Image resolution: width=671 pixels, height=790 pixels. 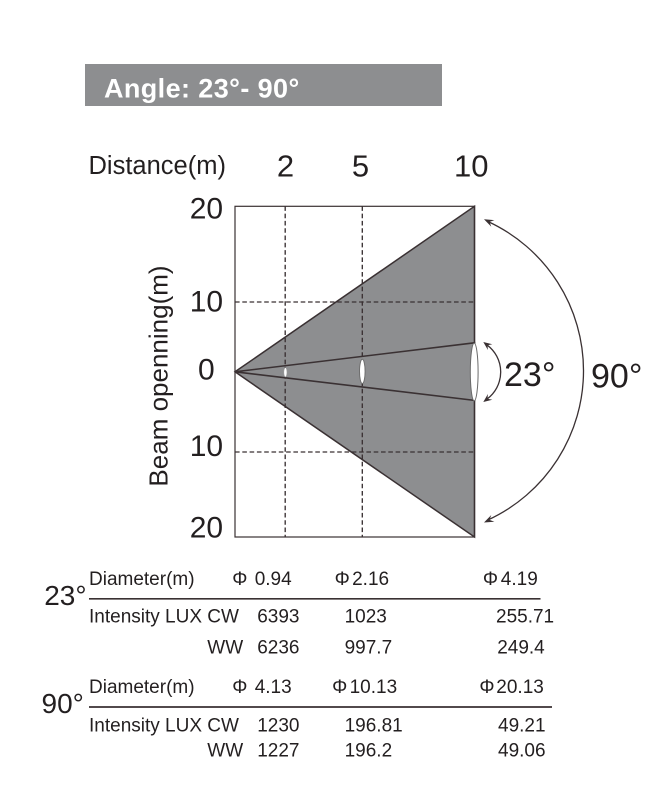 I want to click on svg-text: 1023, so click(x=366, y=617).